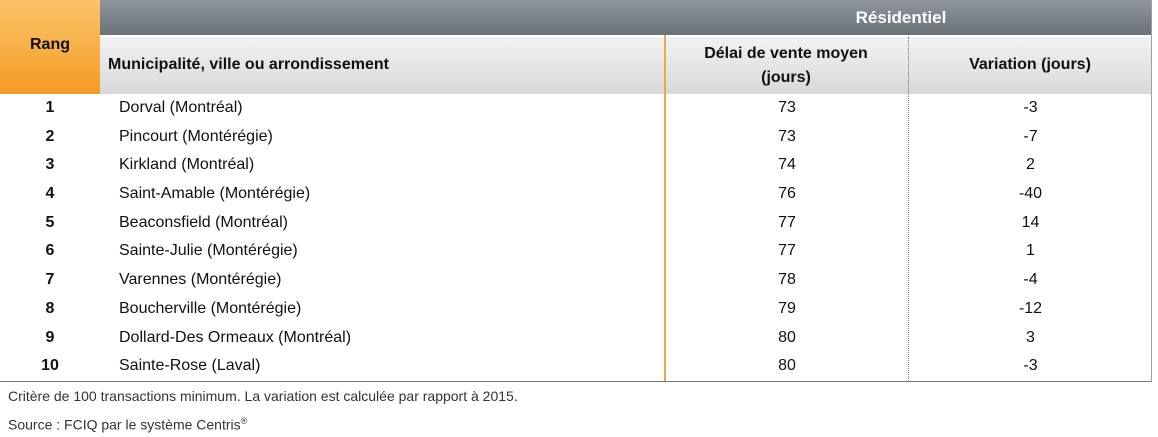 The width and height of the screenshot is (1158, 437). I want to click on source-note: Source : FCIQ par le système Centris®, so click(127, 424).